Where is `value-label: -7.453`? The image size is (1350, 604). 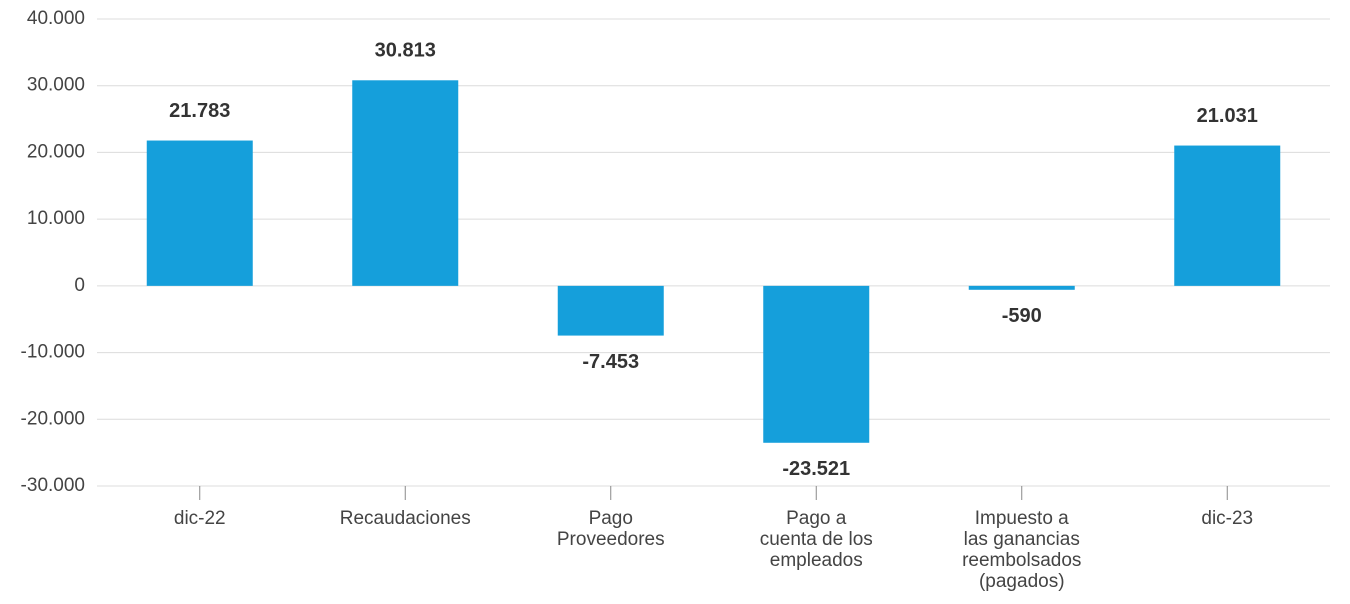 value-label: -7.453 is located at coordinates (610, 362).